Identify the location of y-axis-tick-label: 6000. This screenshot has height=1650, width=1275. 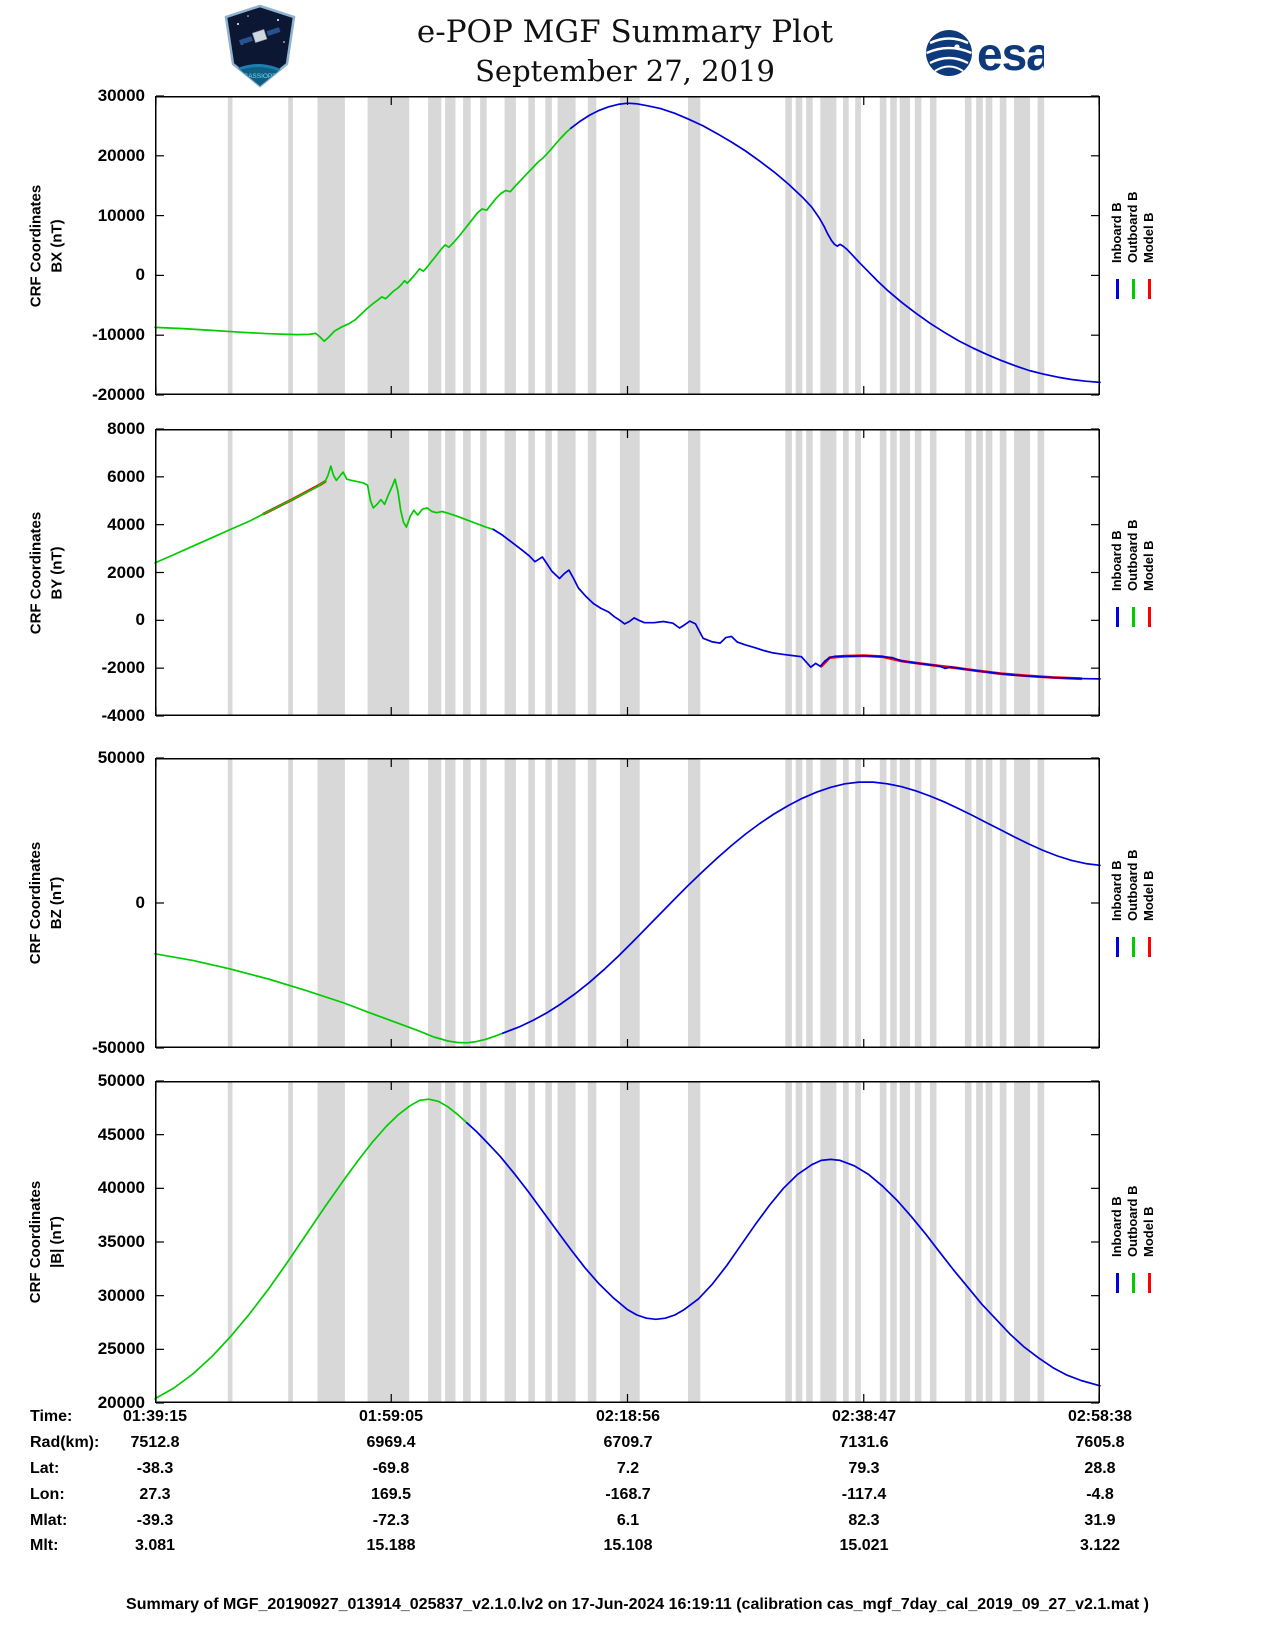
(126, 476).